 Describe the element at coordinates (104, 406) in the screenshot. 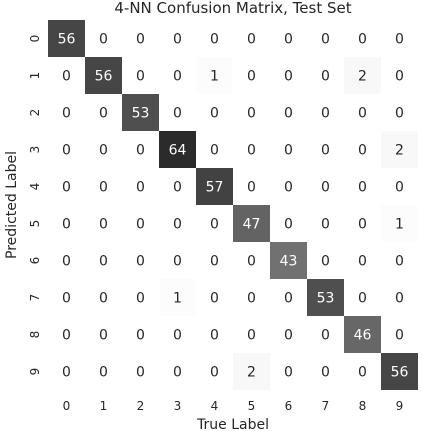

I see `x-tick-label: 1` at that location.